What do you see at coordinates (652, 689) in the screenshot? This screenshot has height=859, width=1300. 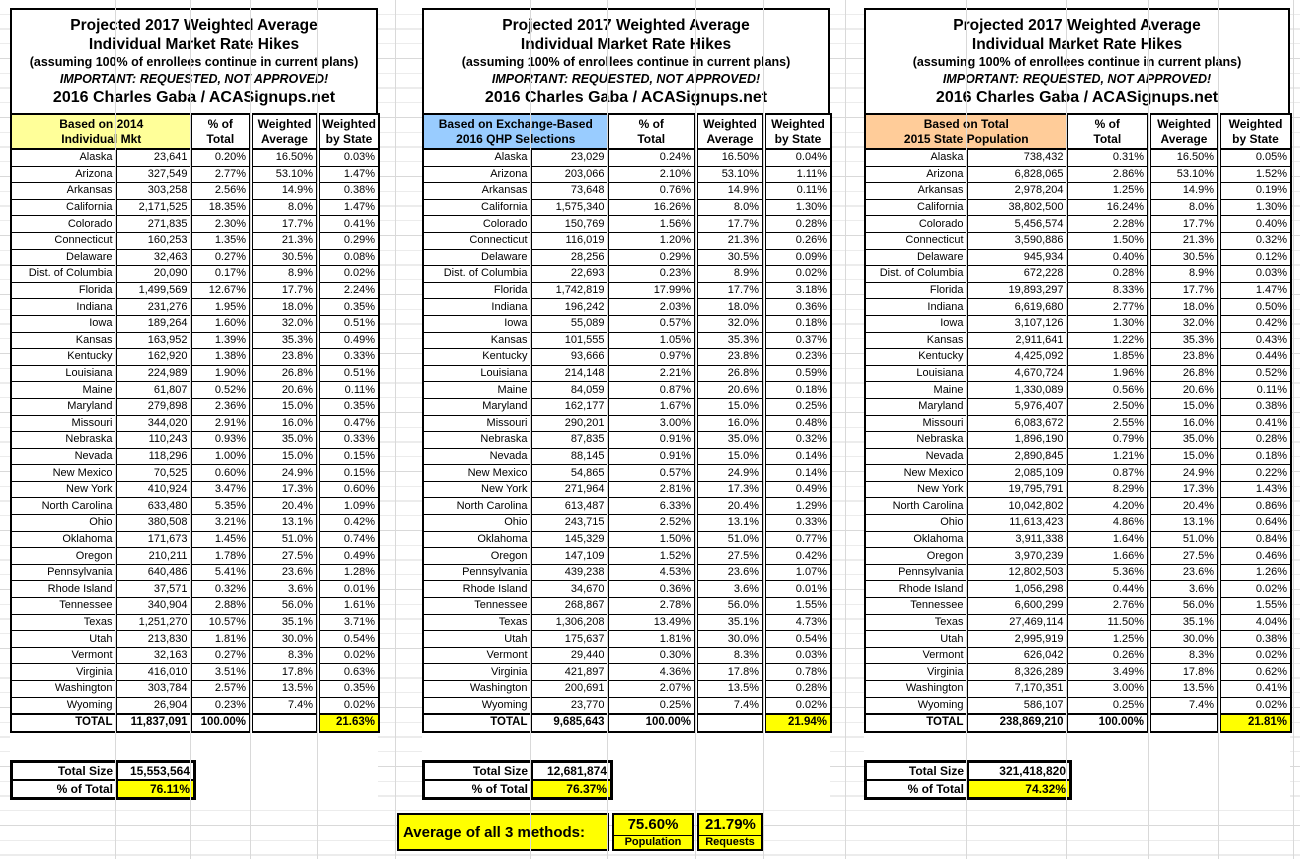 I see `pct-of-total-cell: 2.07%` at bounding box center [652, 689].